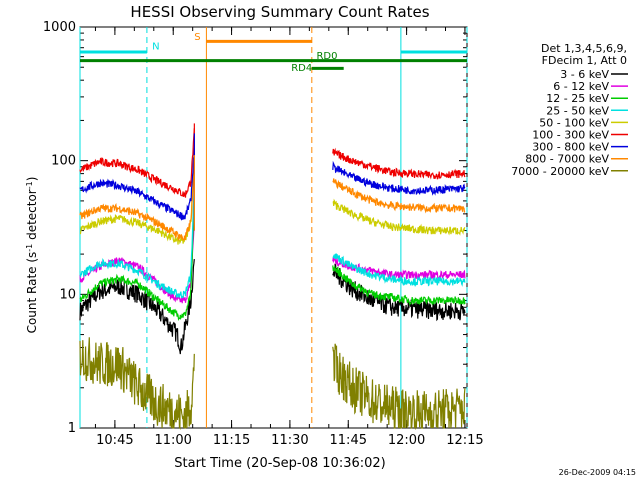 The height and width of the screenshot is (480, 640). What do you see at coordinates (29, 185) in the screenshot?
I see `y-axis-label-sup2: -1` at bounding box center [29, 185].